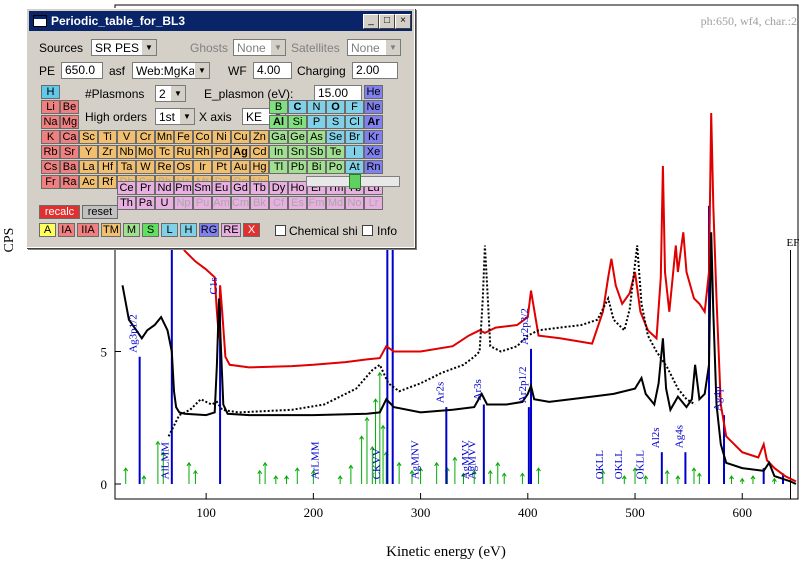  Describe the element at coordinates (221, 152) in the screenshot. I see `element-pd: Pd` at that location.